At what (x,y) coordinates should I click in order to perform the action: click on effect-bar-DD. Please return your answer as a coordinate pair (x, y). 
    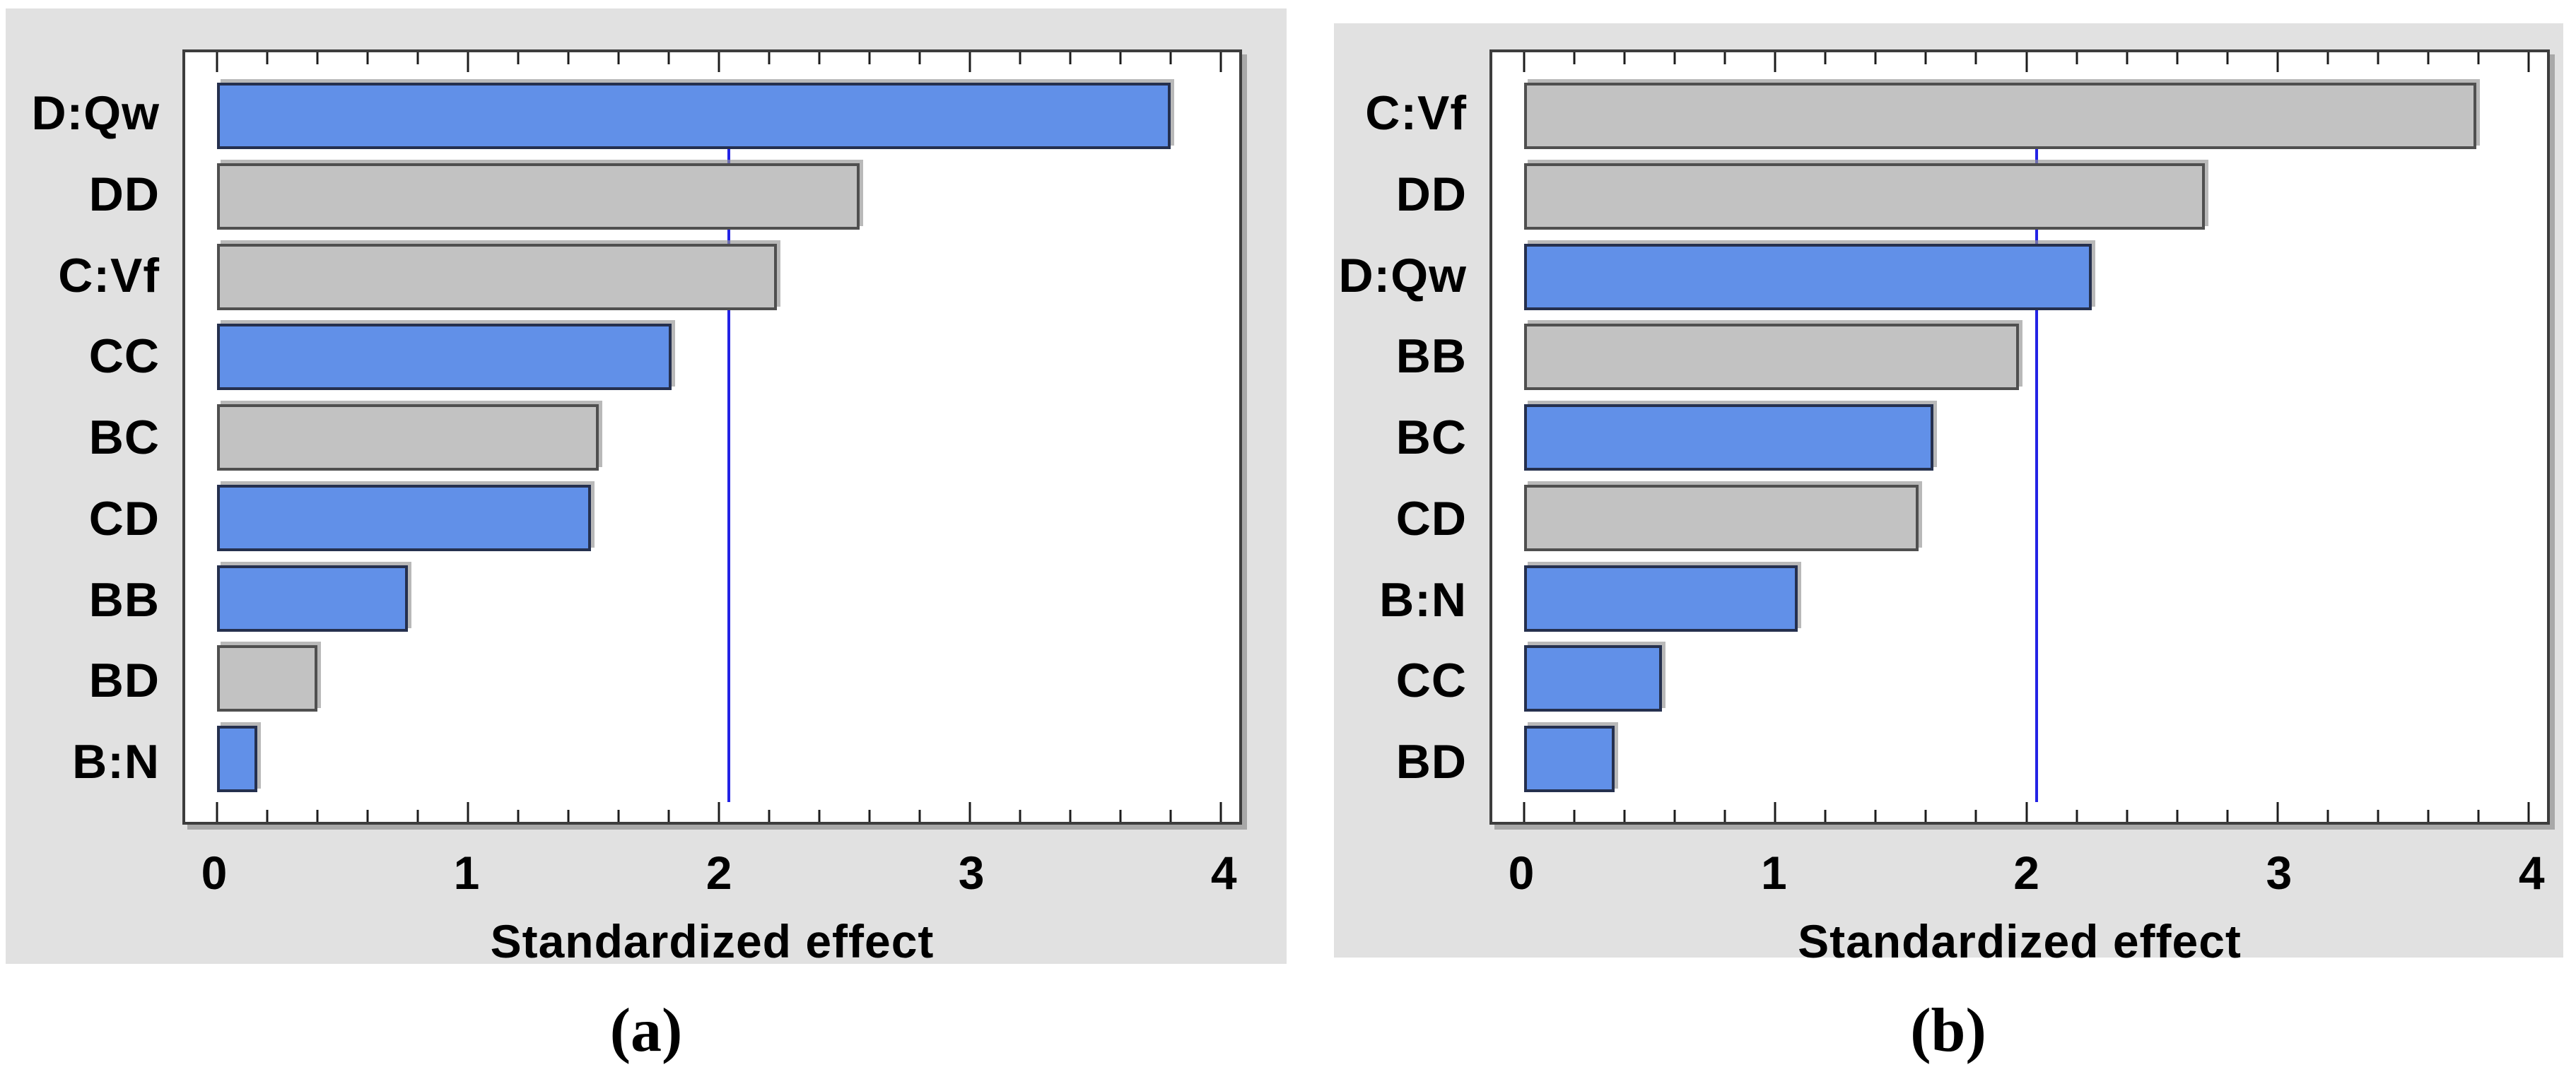
    Looking at the image, I should click on (1864, 197).